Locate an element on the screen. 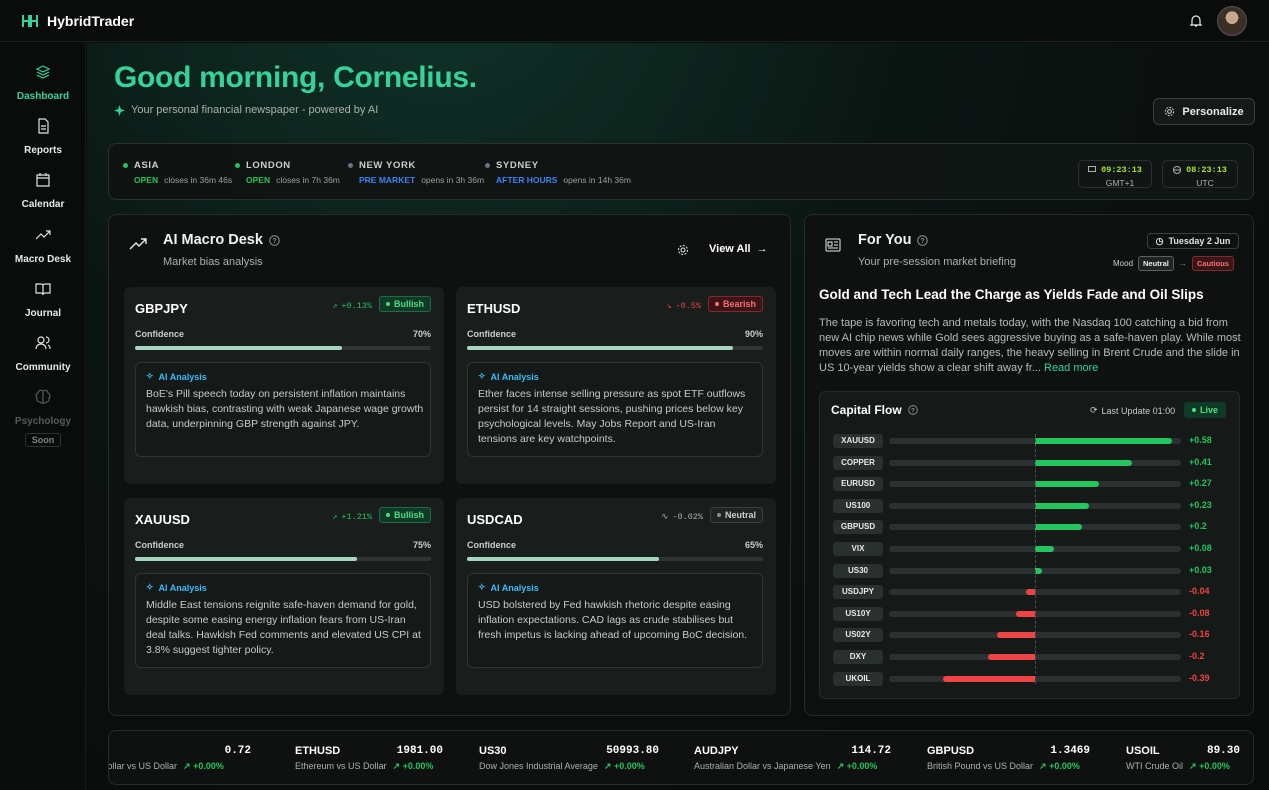  market-session-asia: ASIA OPEN closes in 36m 46s is located at coordinates (177, 172).